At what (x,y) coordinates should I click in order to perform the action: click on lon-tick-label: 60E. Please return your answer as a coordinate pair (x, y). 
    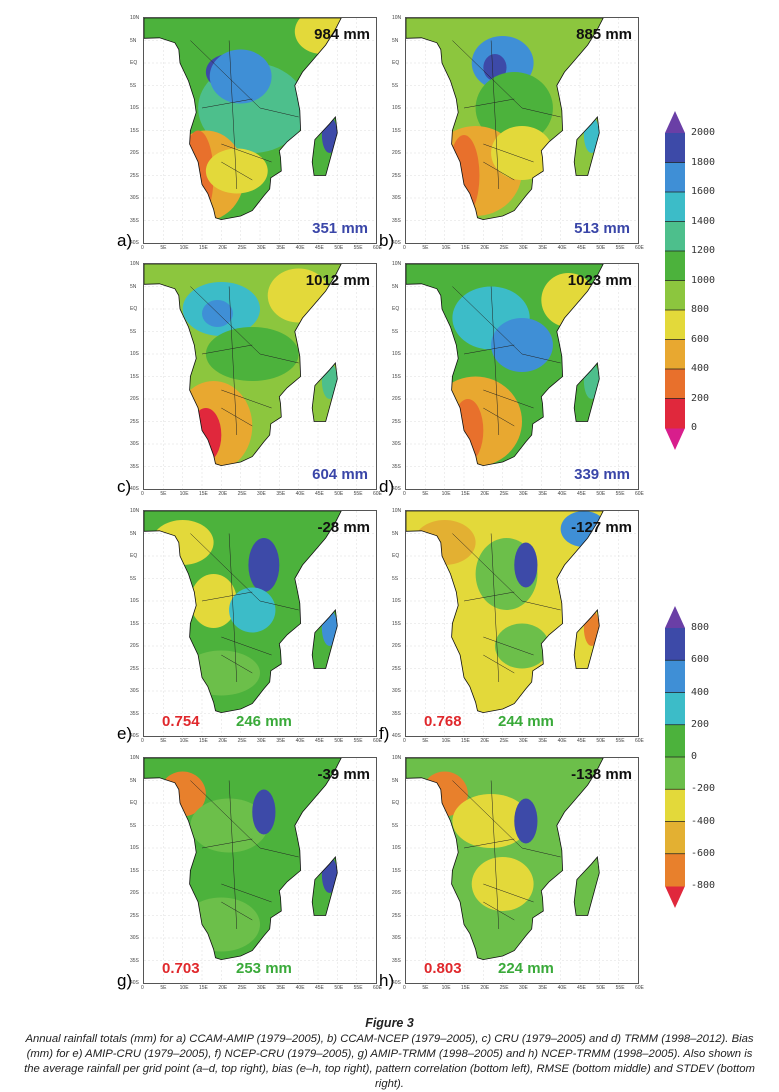
    Looking at the image, I should click on (639, 248).